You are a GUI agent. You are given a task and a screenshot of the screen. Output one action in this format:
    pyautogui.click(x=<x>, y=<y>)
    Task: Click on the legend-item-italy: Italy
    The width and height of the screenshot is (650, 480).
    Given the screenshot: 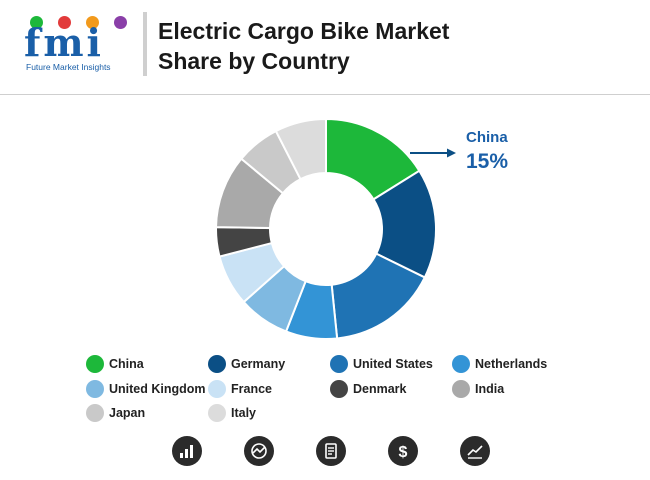 What is the action you would take?
    pyautogui.click(x=232, y=413)
    